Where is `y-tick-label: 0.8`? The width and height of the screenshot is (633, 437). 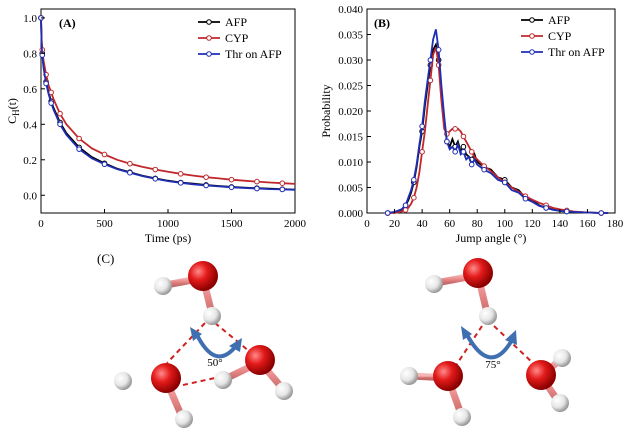 y-tick-label: 0.8 is located at coordinates (30, 54).